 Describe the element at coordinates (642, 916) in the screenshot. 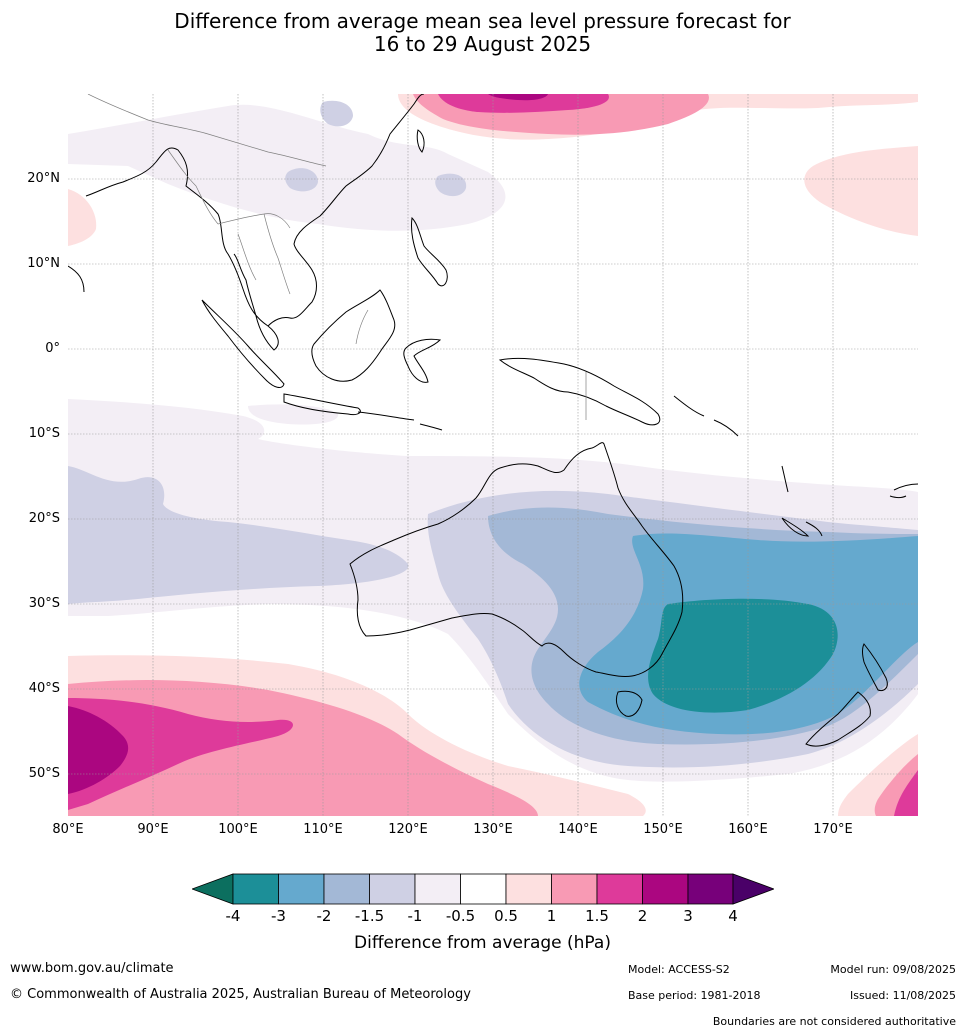

I see `colorbar-tick: 2` at that location.